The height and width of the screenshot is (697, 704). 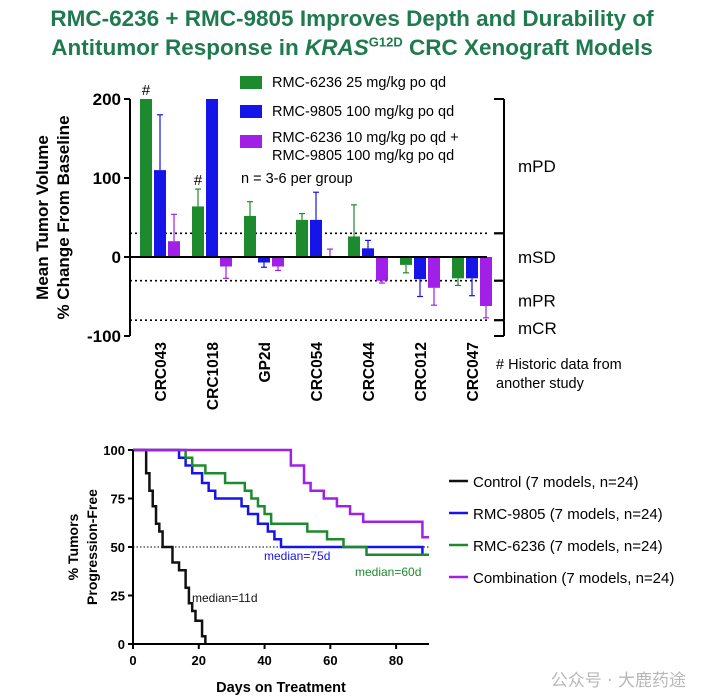 I want to click on bar-CRC012-s0, so click(x=406, y=261).